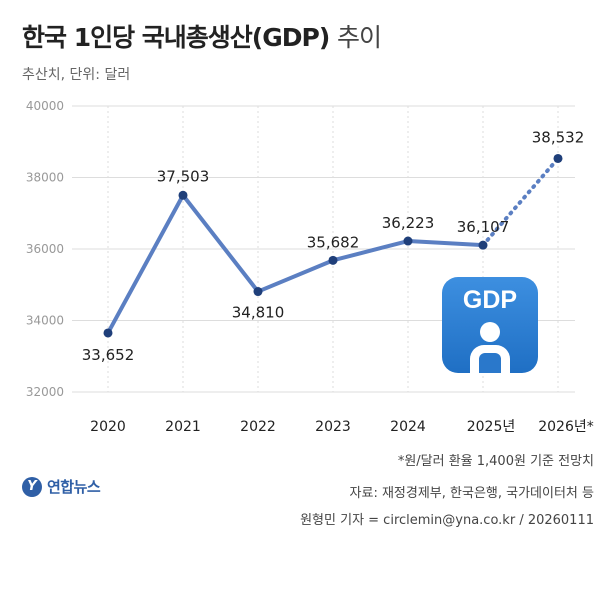  I want to click on gdp-person-icon: GDP, so click(490, 325).